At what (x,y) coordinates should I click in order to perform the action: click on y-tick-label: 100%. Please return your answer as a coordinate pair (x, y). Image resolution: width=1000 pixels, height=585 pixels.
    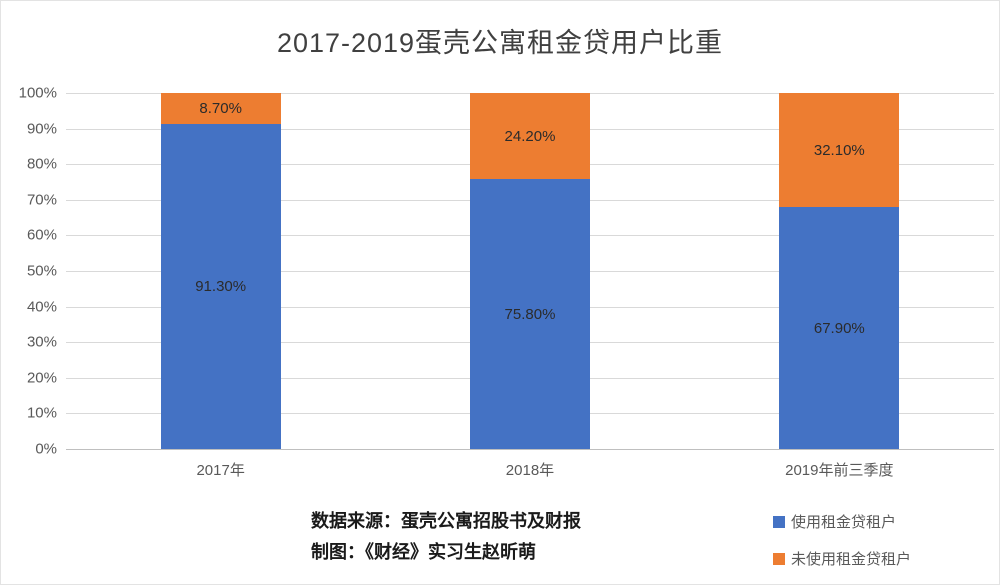
    Looking at the image, I should click on (37, 93).